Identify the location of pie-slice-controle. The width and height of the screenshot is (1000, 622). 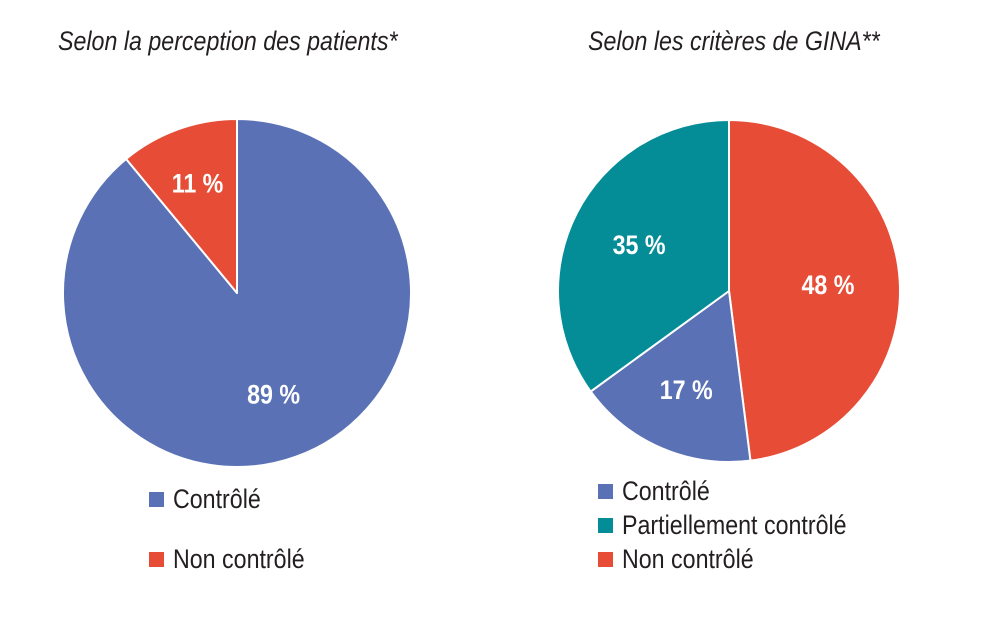
(670, 376).